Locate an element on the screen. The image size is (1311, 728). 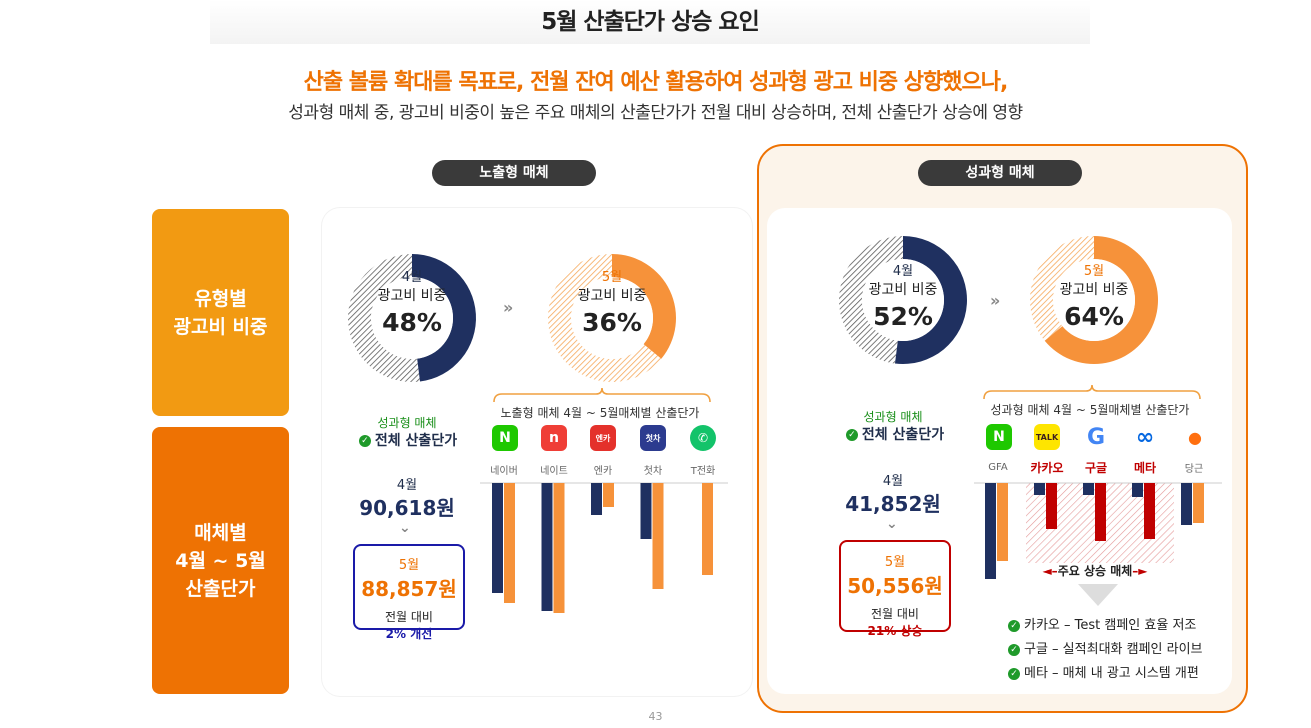
donut-may-right: 5월 광고비 비중 64% is located at coordinates (1094, 298).